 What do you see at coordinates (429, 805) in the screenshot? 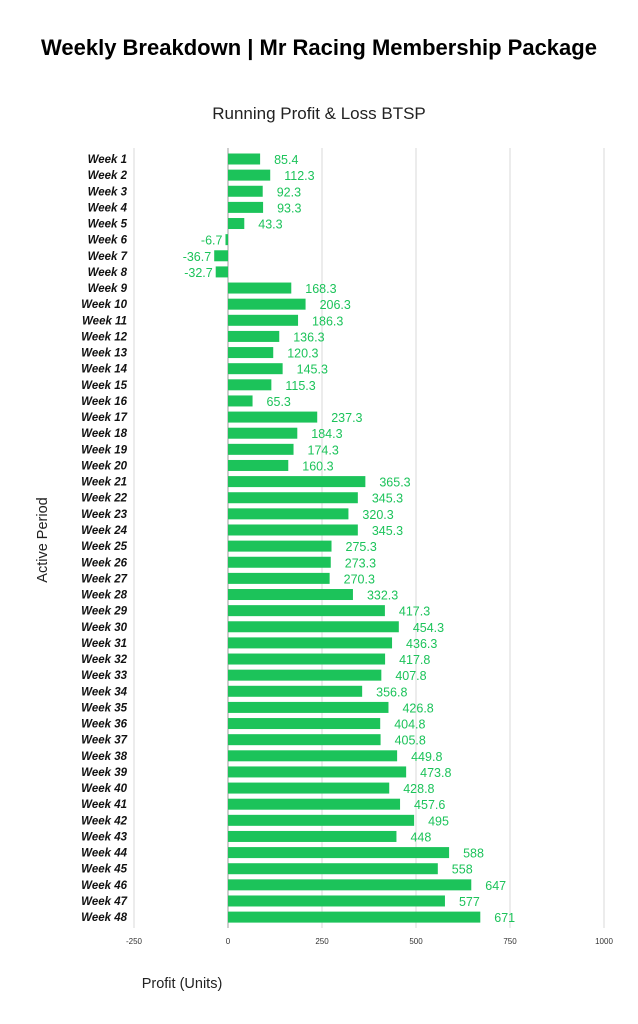
I see `value-label: 457.6` at bounding box center [429, 805].